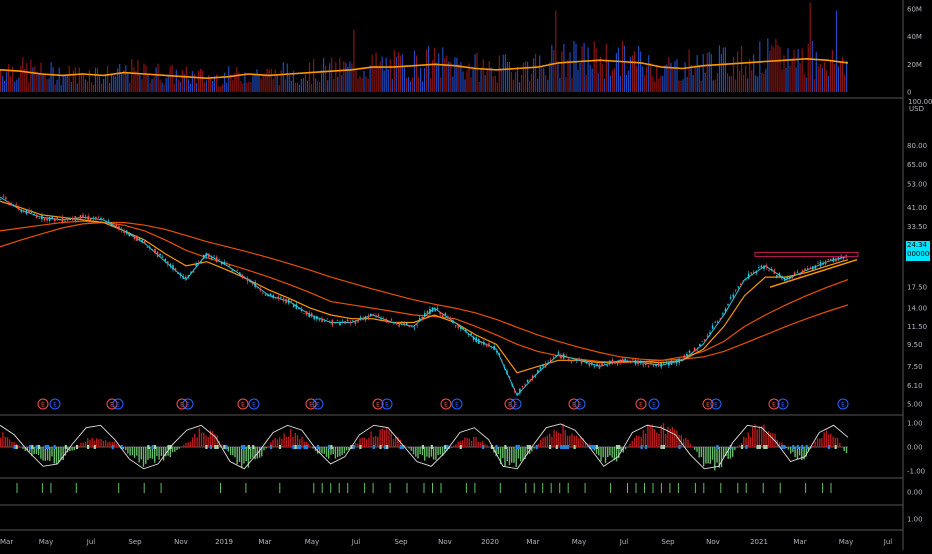 This screenshot has width=932, height=554. I want to click on price-axis-tick-label: 6.10, so click(915, 386).